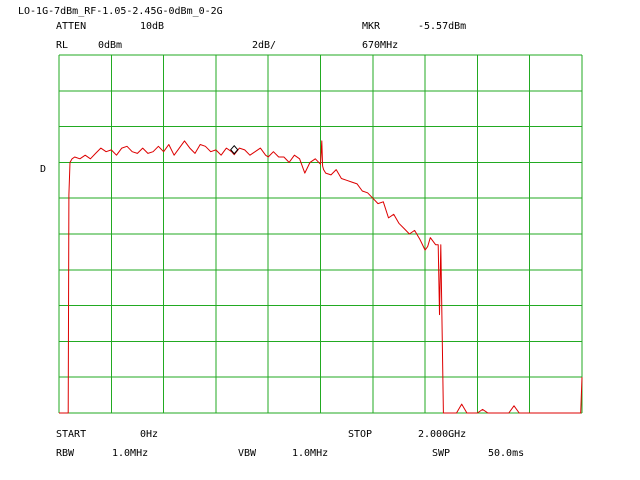 This screenshot has height=480, width=640. What do you see at coordinates (152, 26) in the screenshot?
I see `atten-value: 10dB` at bounding box center [152, 26].